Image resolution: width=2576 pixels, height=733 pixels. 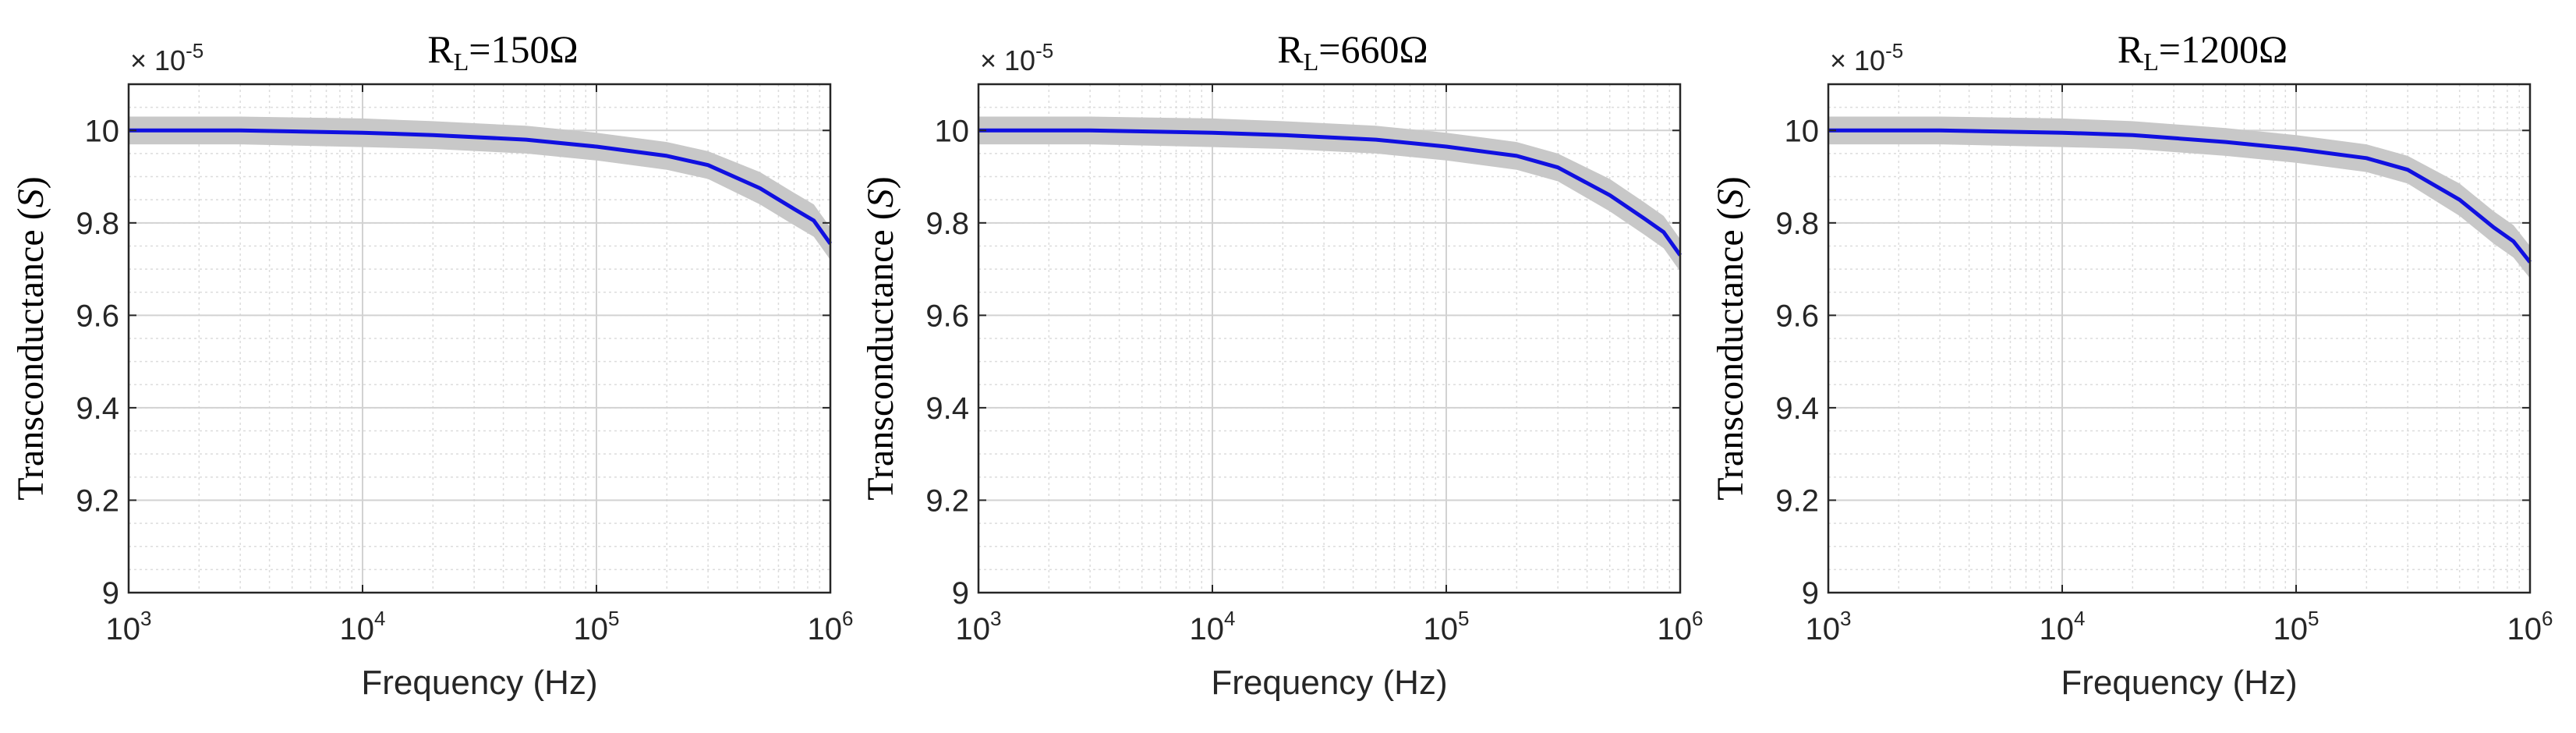 I want to click on panel-title: RL=150Ω, so click(x=502, y=52).